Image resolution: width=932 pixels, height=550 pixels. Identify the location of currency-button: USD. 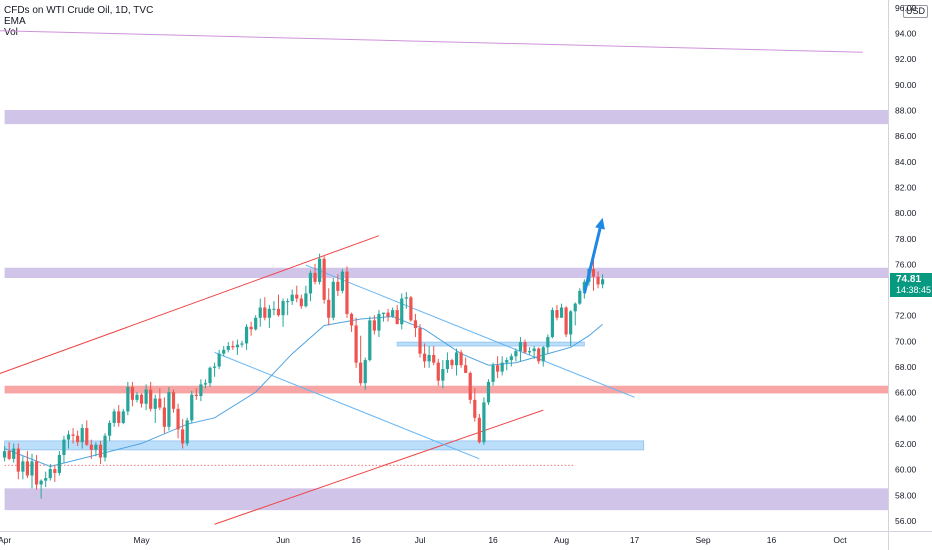
(916, 11).